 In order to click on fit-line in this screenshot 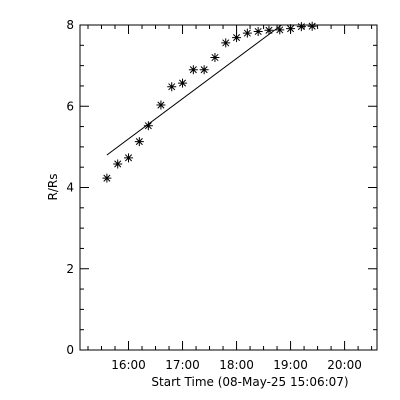, I will do `click(194, 90)`.